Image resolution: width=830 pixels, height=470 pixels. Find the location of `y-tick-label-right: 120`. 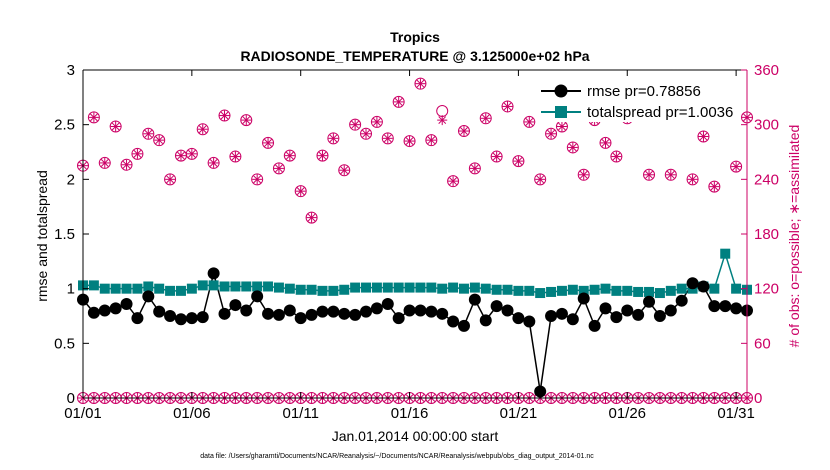

y-tick-label-right: 120 is located at coordinates (766, 289).